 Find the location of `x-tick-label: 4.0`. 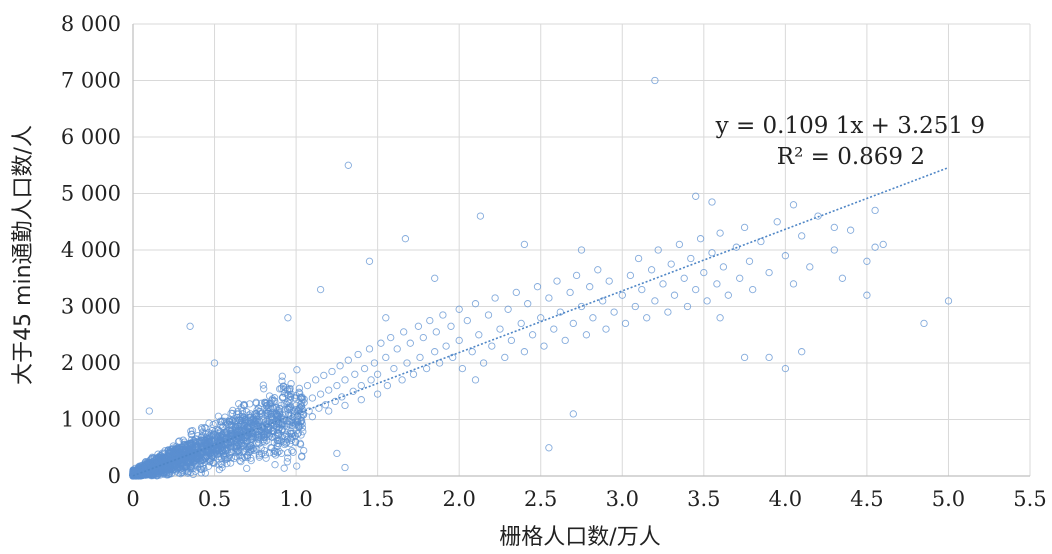

x-tick-label: 4.0 is located at coordinates (785, 499).